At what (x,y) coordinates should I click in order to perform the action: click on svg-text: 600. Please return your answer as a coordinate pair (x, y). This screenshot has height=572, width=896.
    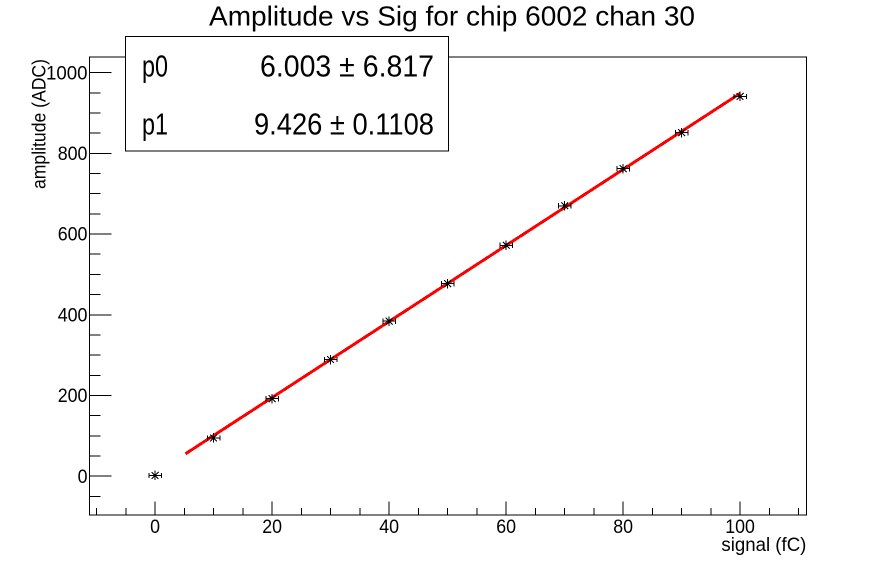
    Looking at the image, I should click on (73, 235).